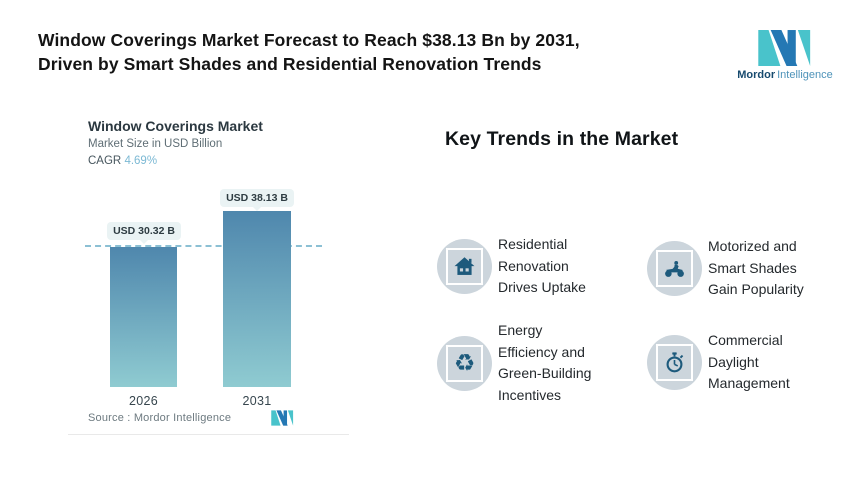 Image resolution: width=860 pixels, height=478 pixels. Describe the element at coordinates (141, 161) in the screenshot. I see `cagr-value: 4.69%` at that location.